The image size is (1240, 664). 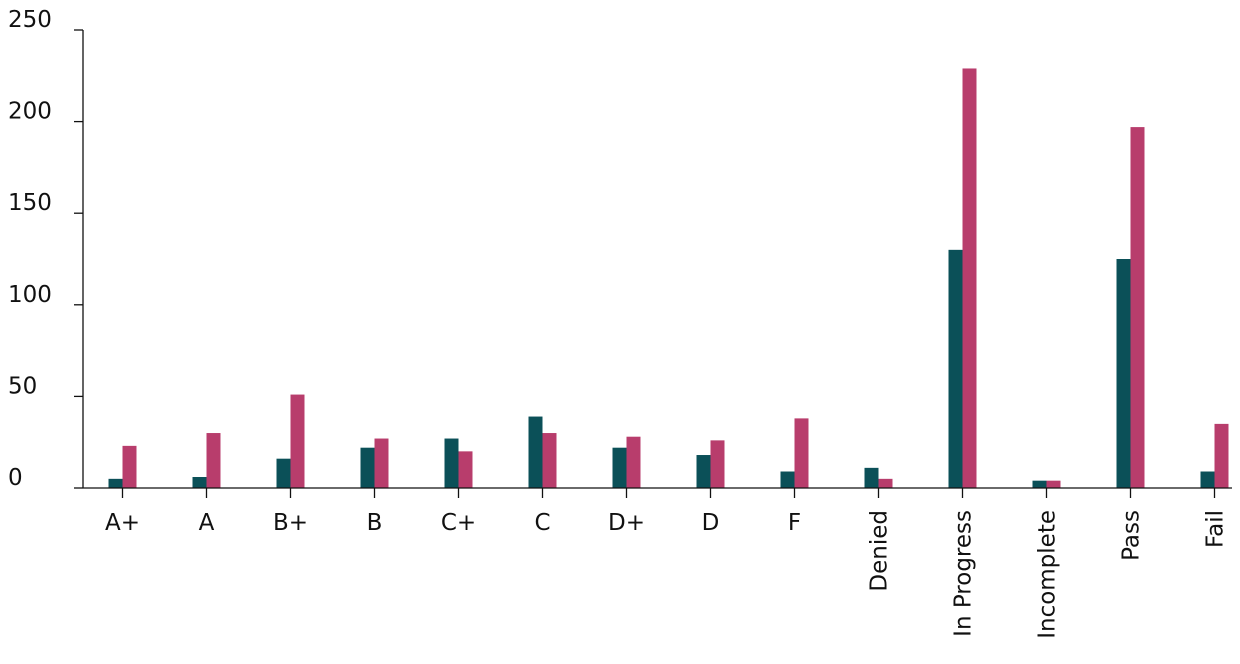 What do you see at coordinates (46, 249) in the screenshot?
I see `y-axis: 0 50 100 150 200 250` at bounding box center [46, 249].